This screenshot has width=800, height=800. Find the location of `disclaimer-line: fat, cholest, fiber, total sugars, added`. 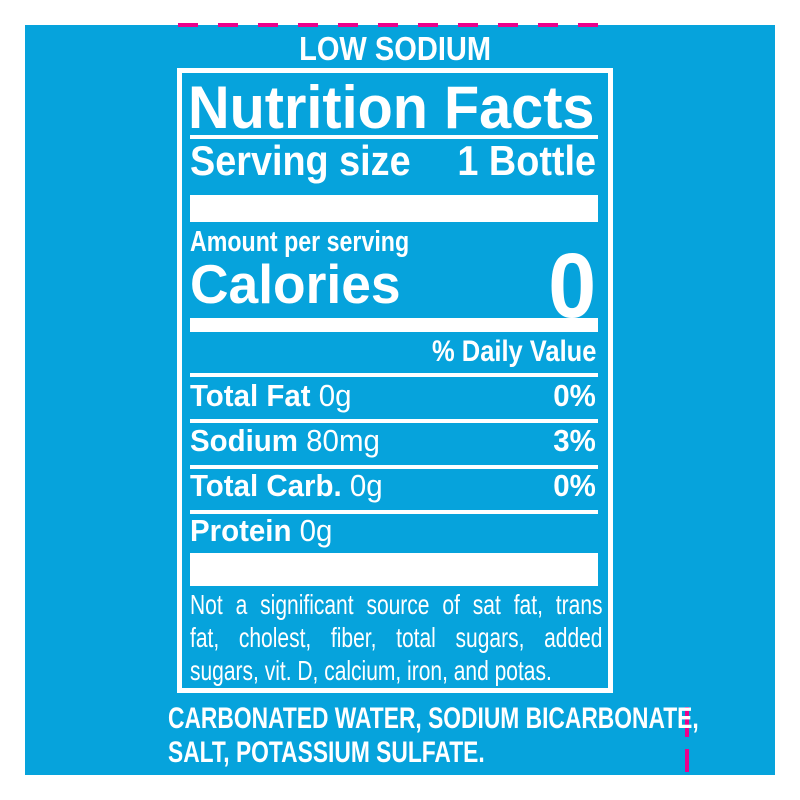

disclaimer-line: fat, cholest, fiber, total sugars, added is located at coordinates (396, 637).